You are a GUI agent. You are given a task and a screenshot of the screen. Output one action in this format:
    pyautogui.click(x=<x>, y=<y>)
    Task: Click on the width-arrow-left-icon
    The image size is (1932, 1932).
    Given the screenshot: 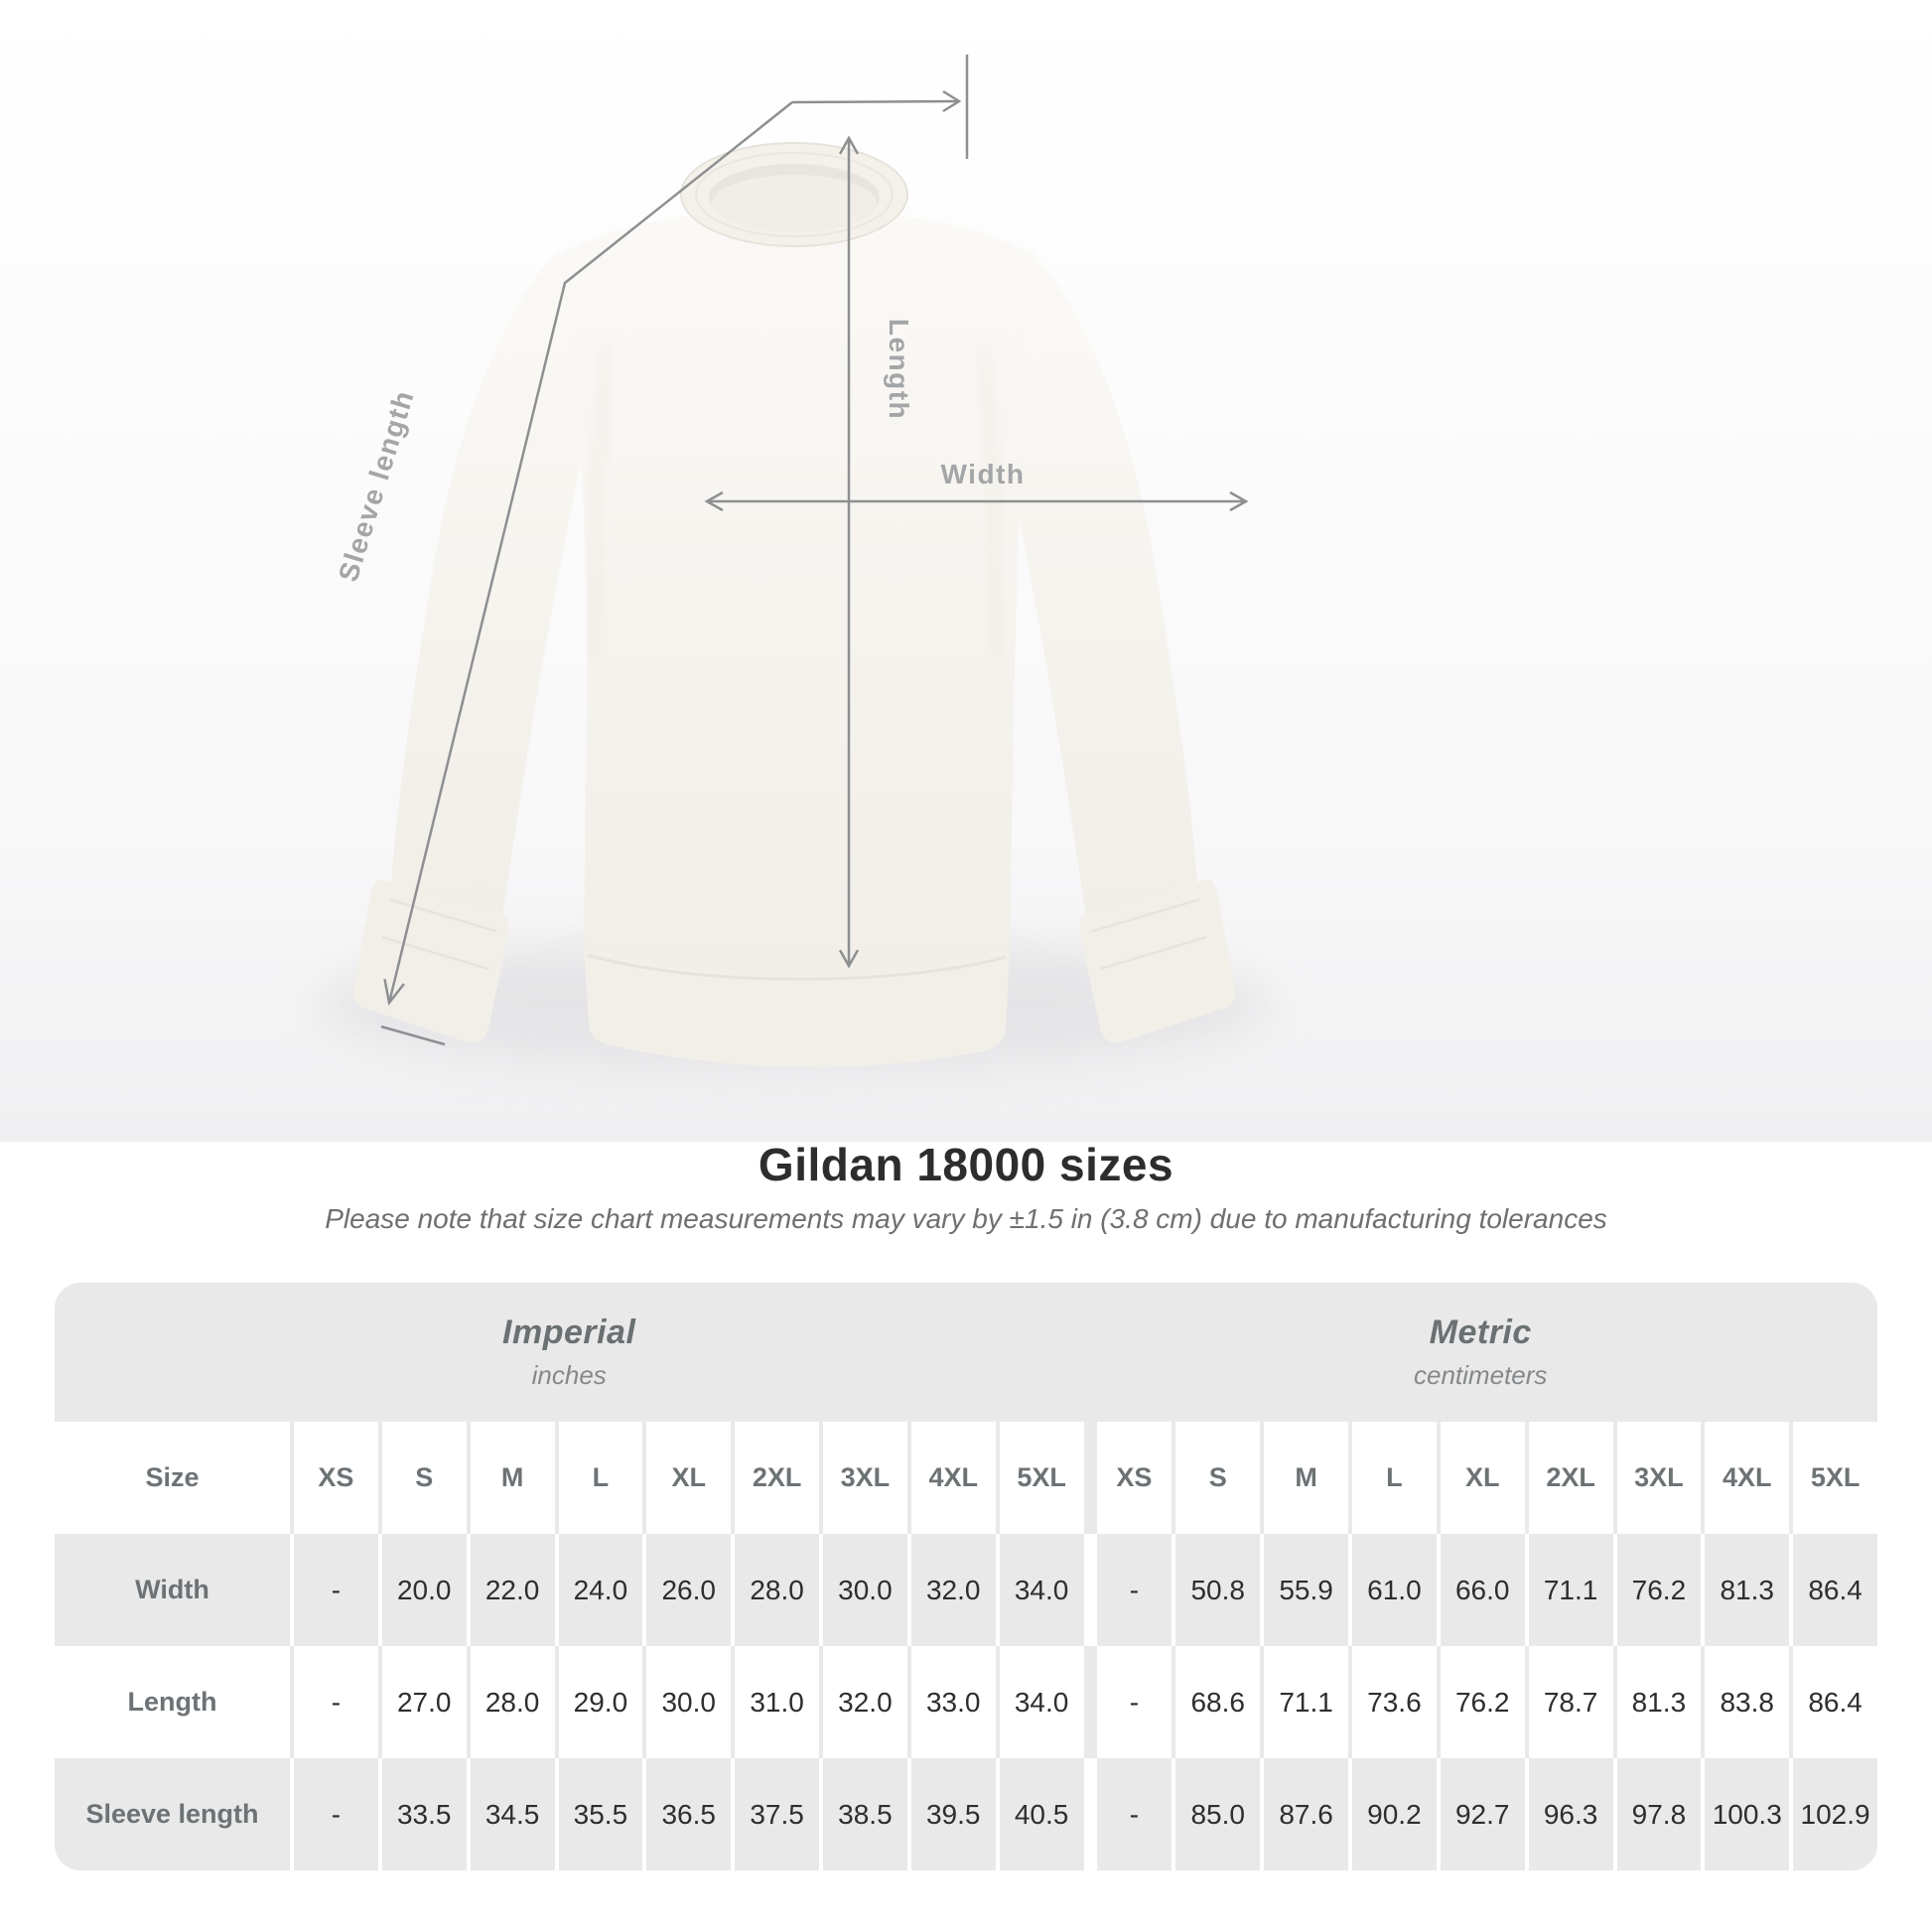 What is the action you would take?
    pyautogui.click(x=714, y=501)
    